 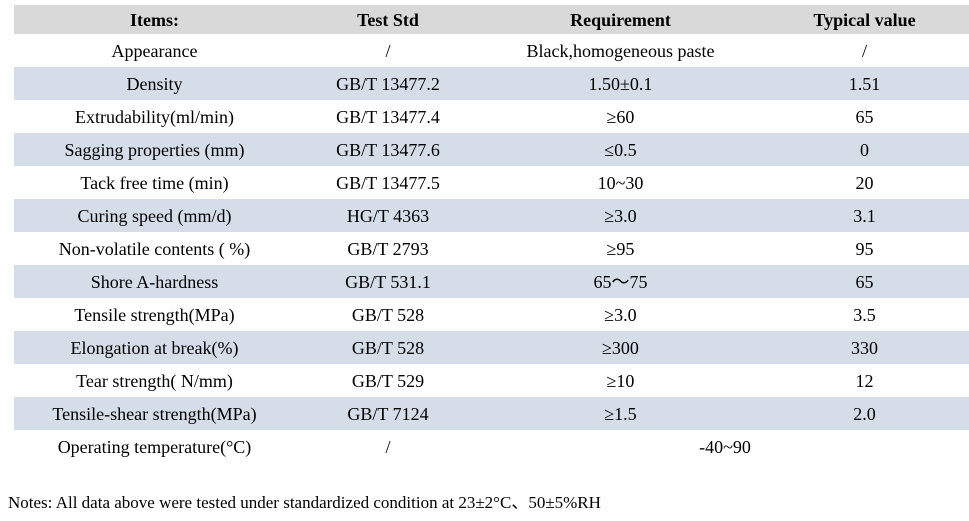 I want to click on cell-item: Shore A-hardness, so click(x=154, y=281).